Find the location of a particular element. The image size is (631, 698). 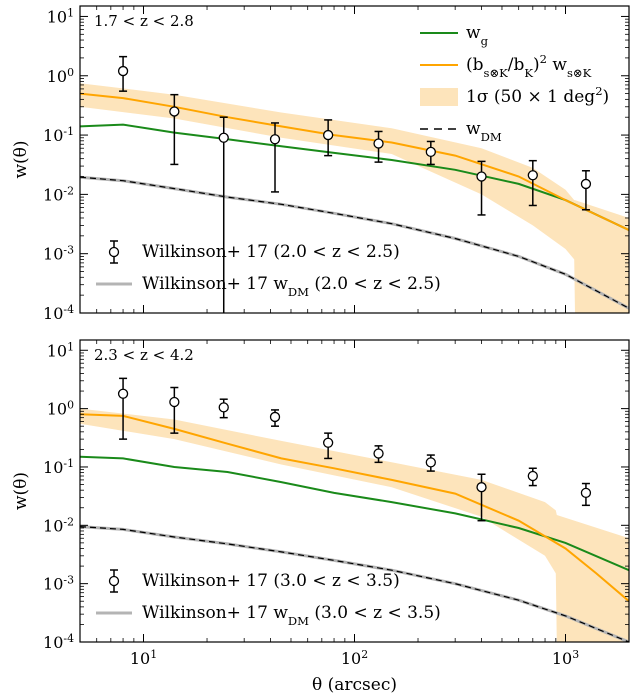

w-dm-line is located at coordinates (354, 584).